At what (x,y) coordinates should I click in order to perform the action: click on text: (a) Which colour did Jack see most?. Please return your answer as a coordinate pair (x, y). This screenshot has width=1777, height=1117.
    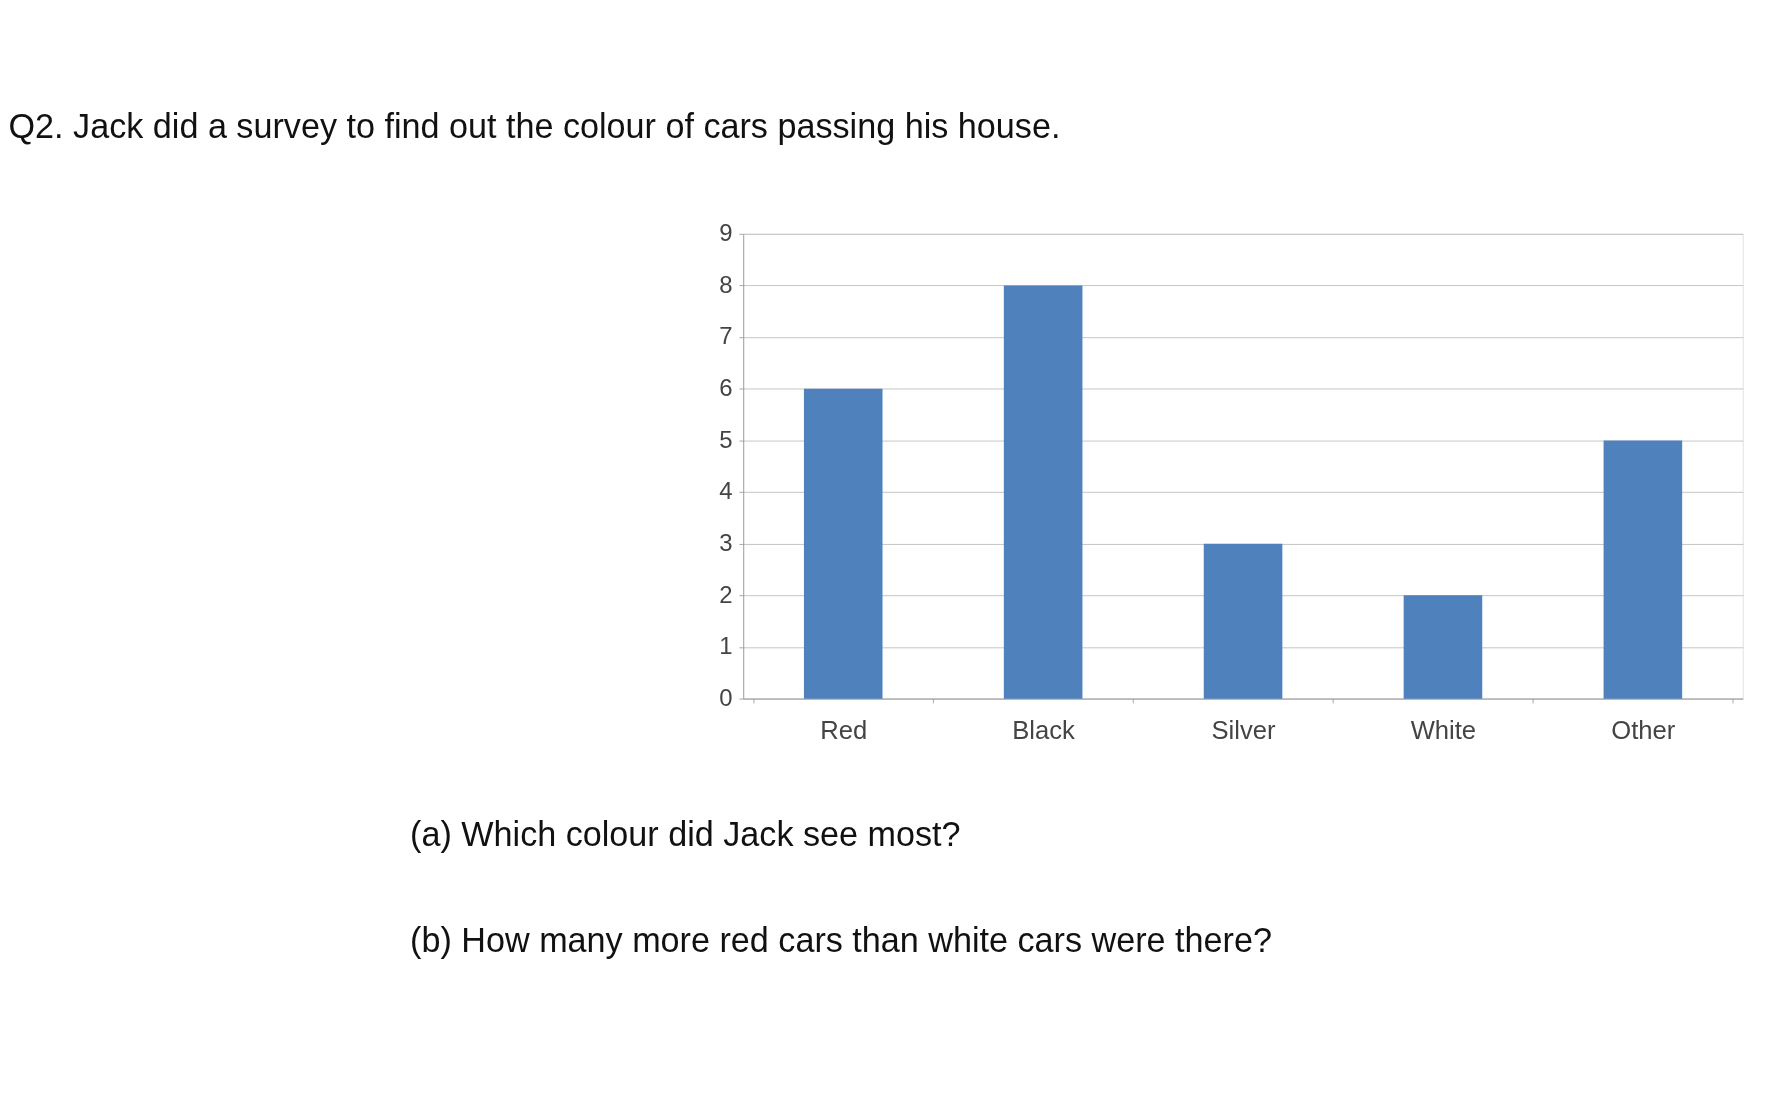
    Looking at the image, I should click on (685, 833).